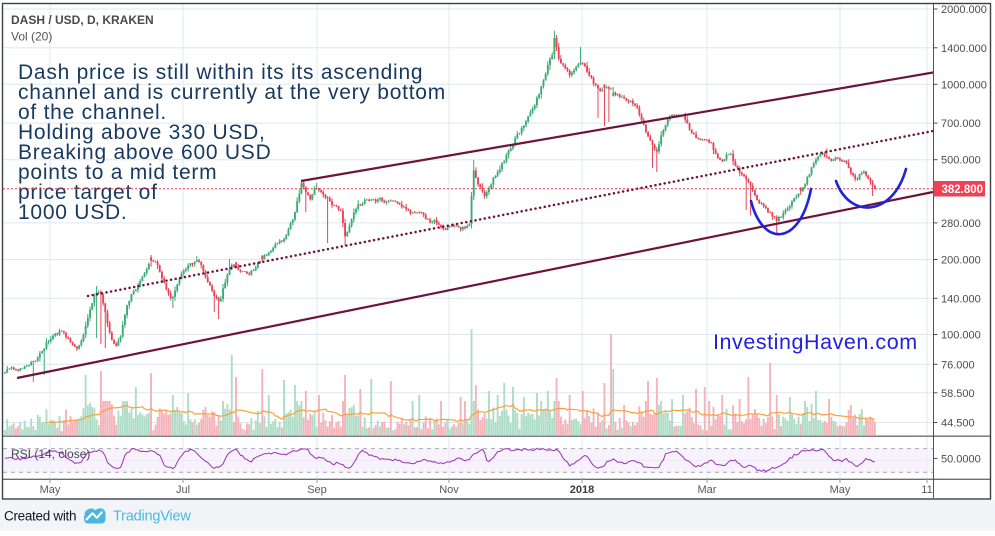 This screenshot has width=995, height=536. I want to click on svg-text: price target of, so click(88, 192).